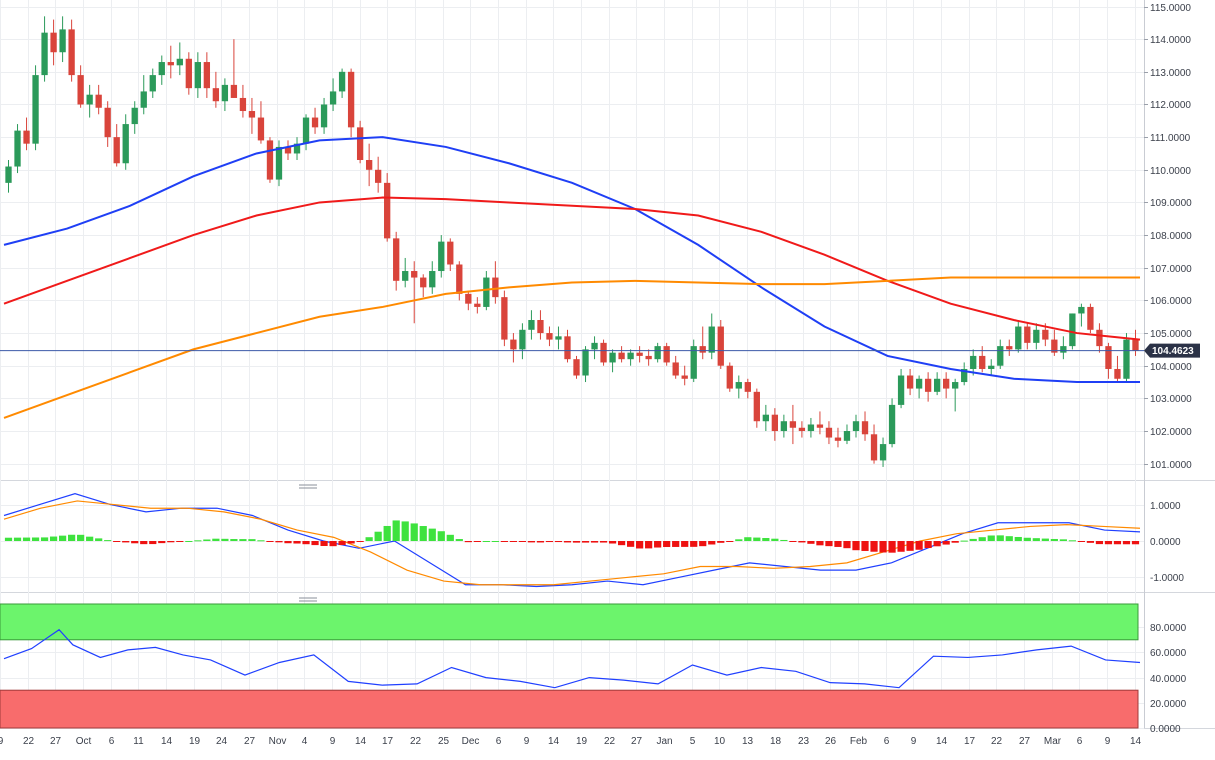  What do you see at coordinates (471, 741) in the screenshot?
I see `time-tick-label: Dec` at bounding box center [471, 741].